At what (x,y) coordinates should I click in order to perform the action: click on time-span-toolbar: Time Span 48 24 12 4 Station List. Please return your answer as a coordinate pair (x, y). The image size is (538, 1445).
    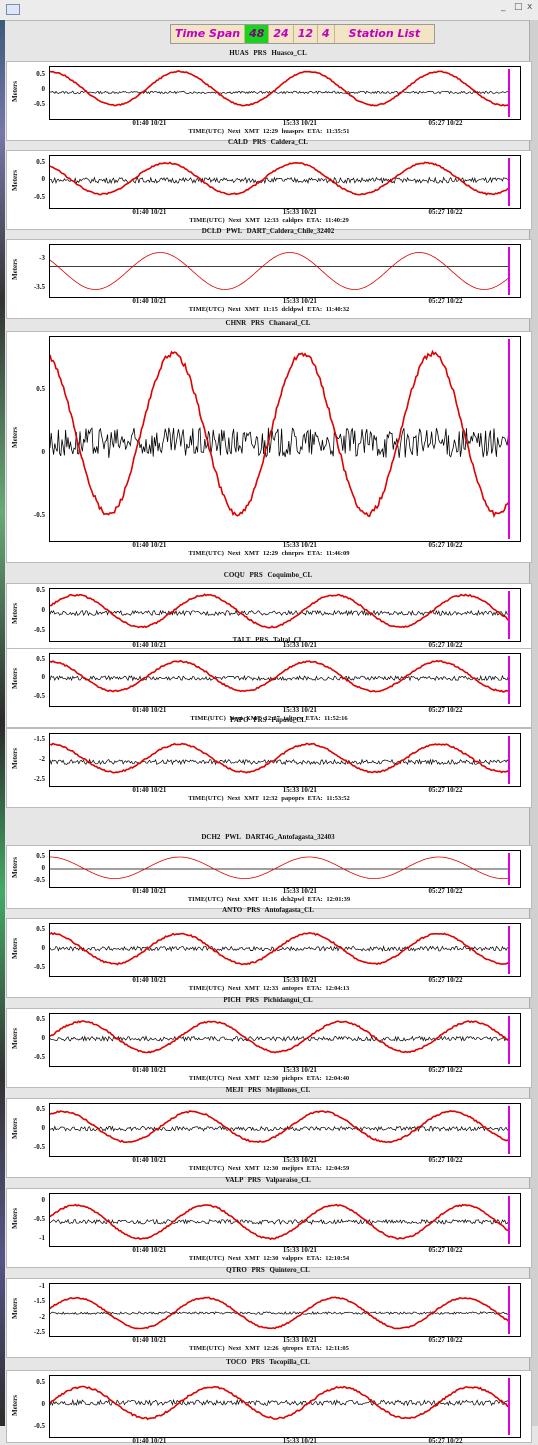
    Looking at the image, I should click on (303, 34).